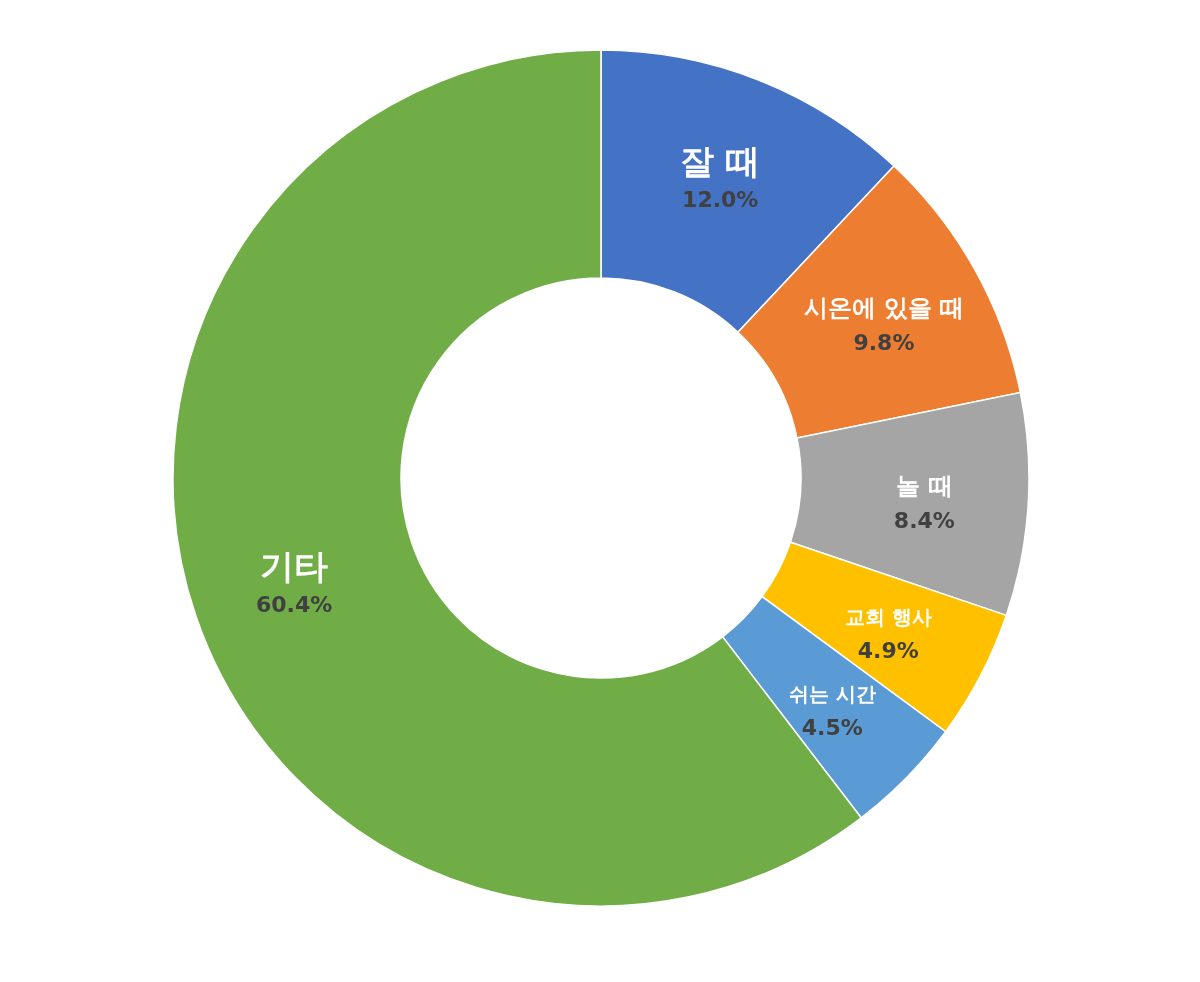 This screenshot has height=982, width=1200. What do you see at coordinates (888, 616) in the screenshot?
I see `slice-label: 교회 행사` at bounding box center [888, 616].